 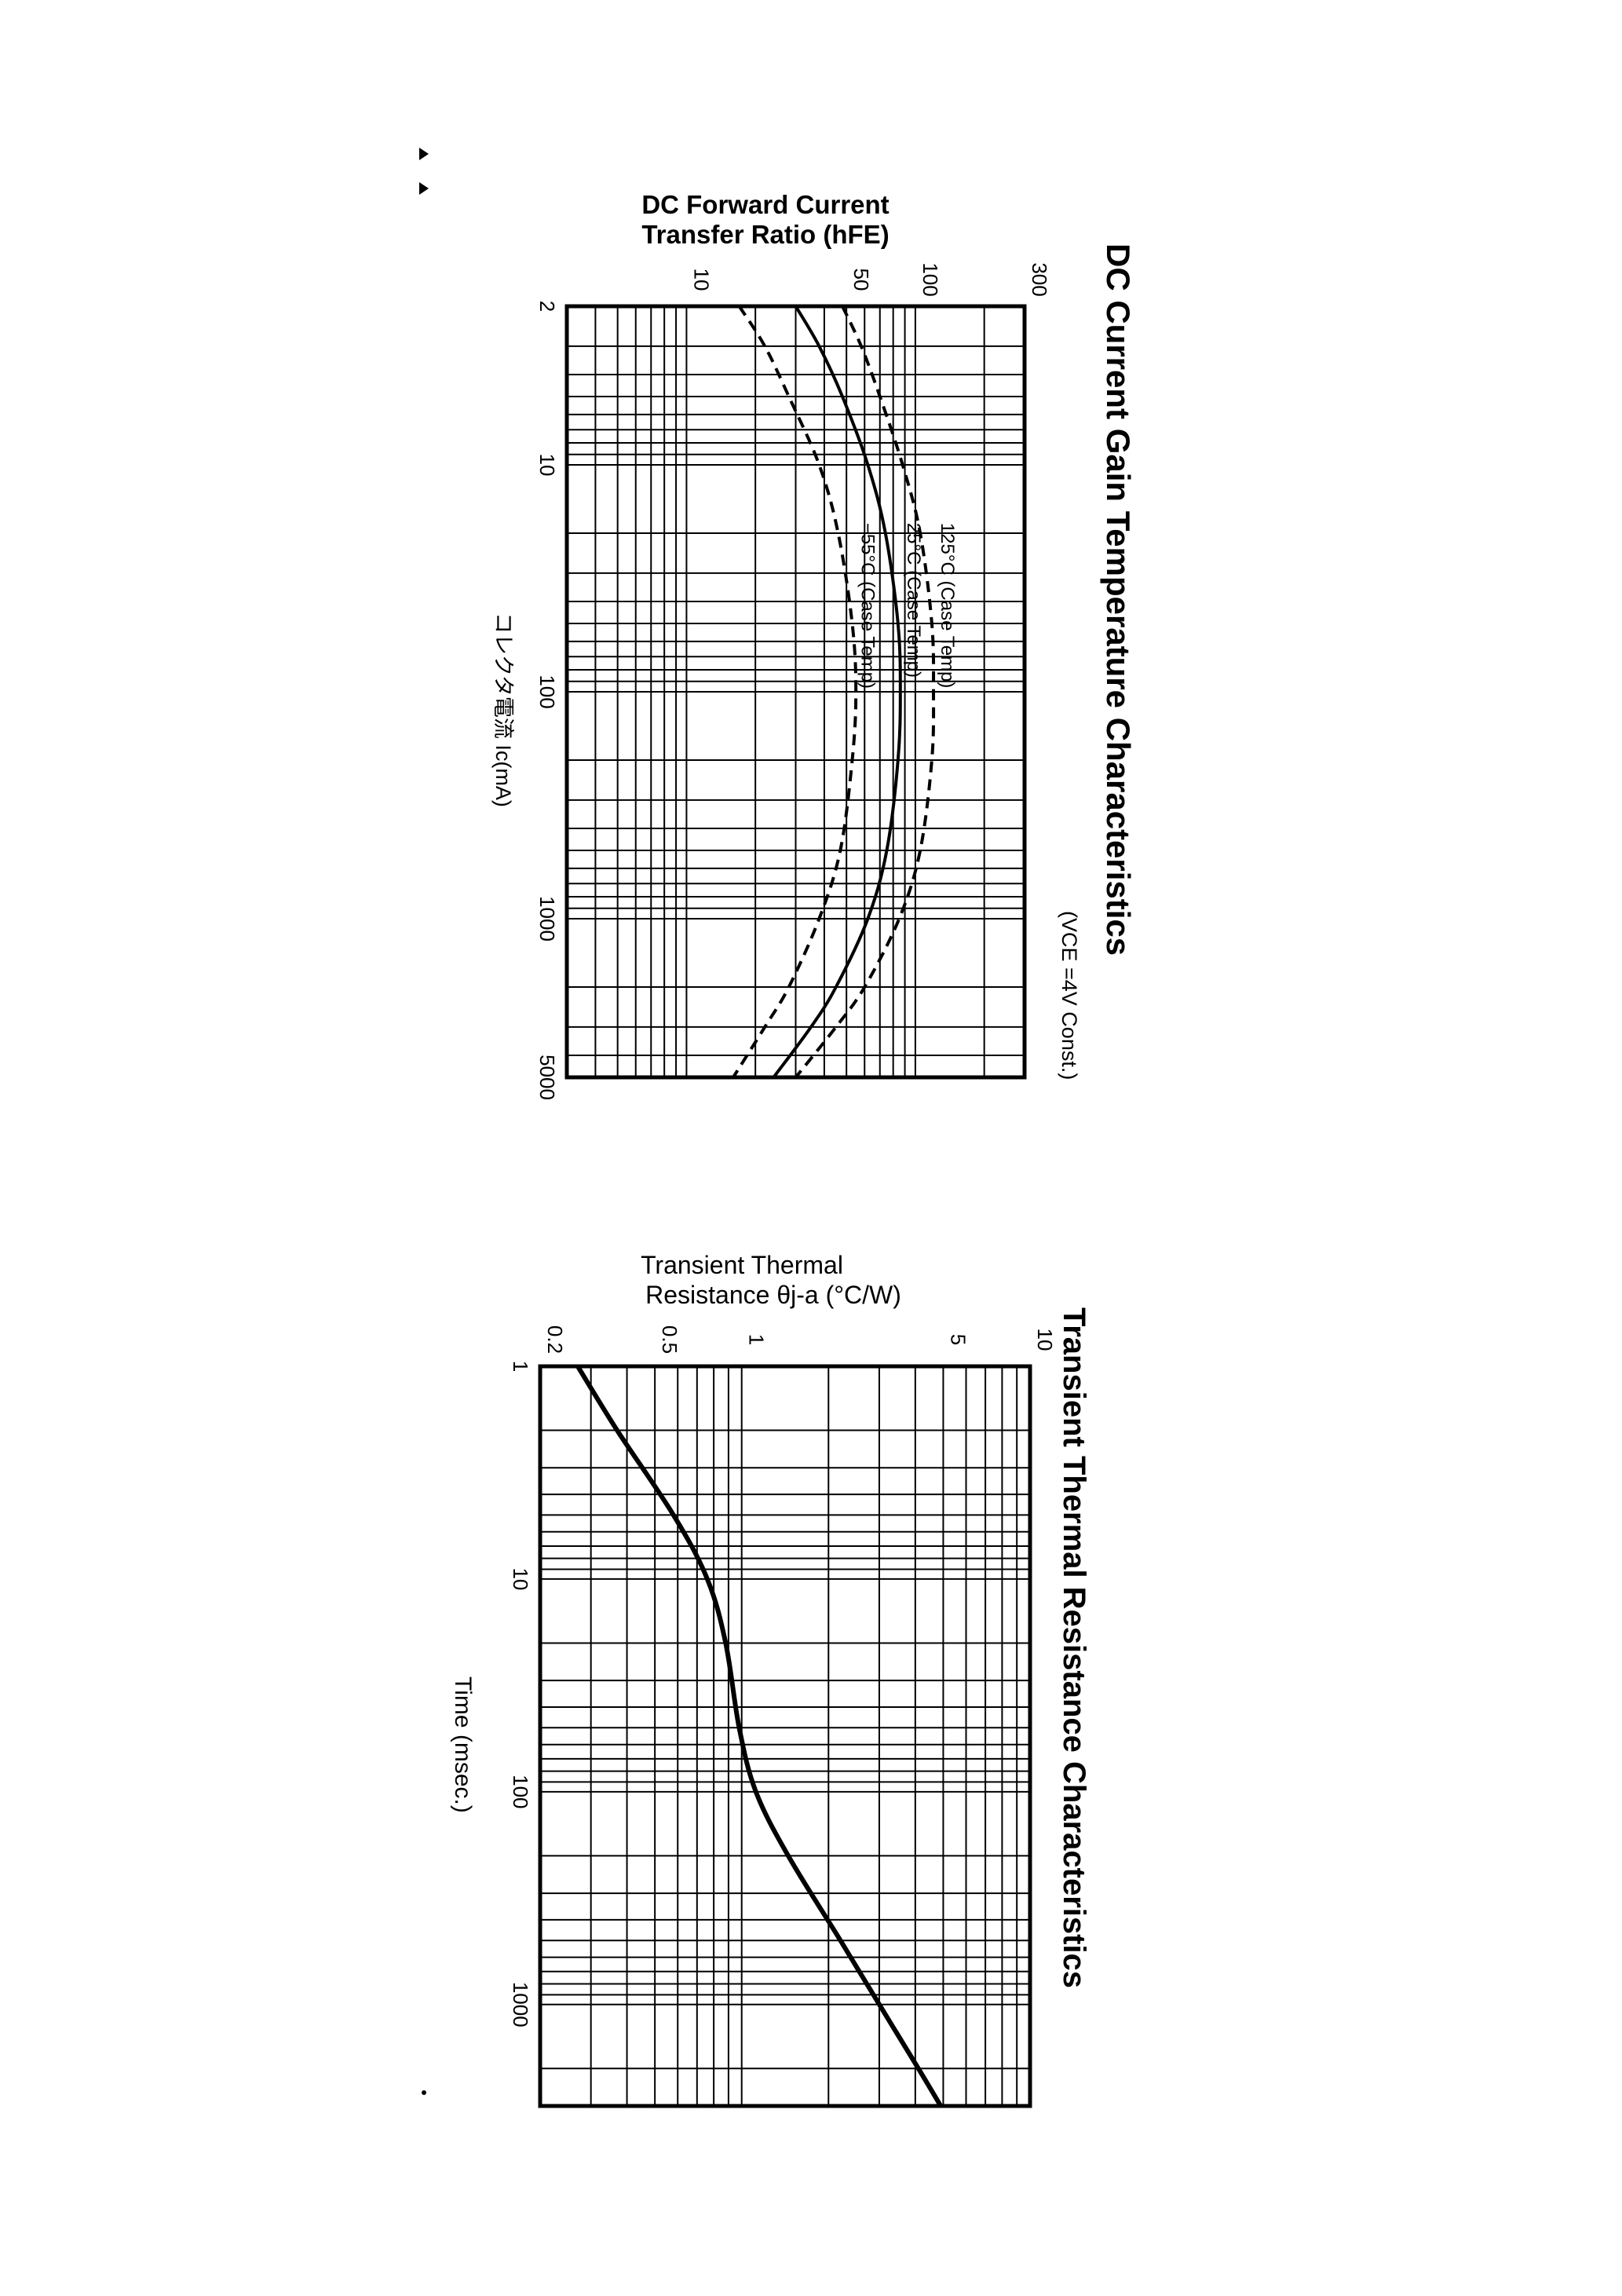 I want to click on series-label: 25°C (Case Temp), so click(x=913, y=600).